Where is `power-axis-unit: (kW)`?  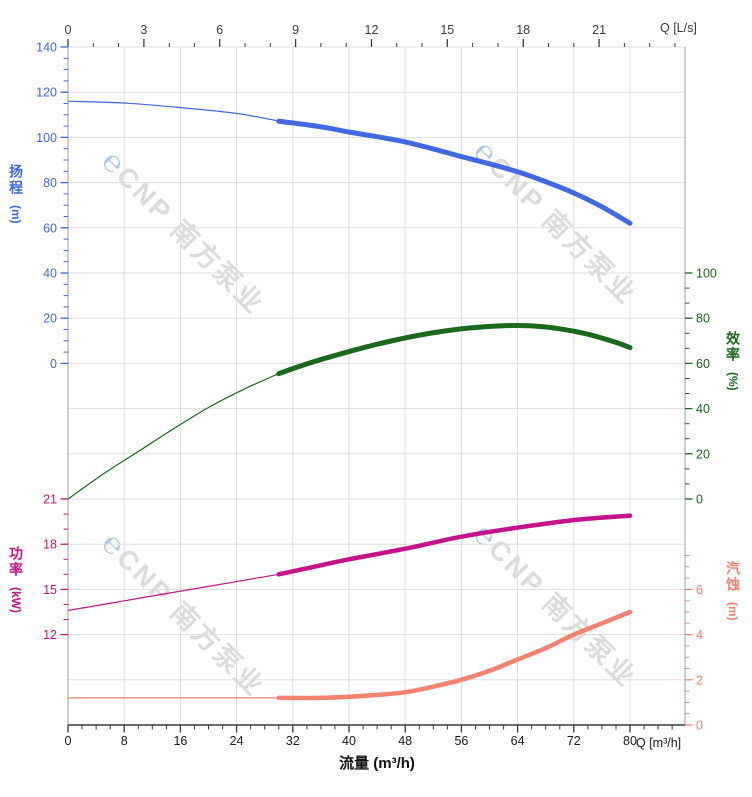
power-axis-unit: (kW) is located at coordinates (16, 600).